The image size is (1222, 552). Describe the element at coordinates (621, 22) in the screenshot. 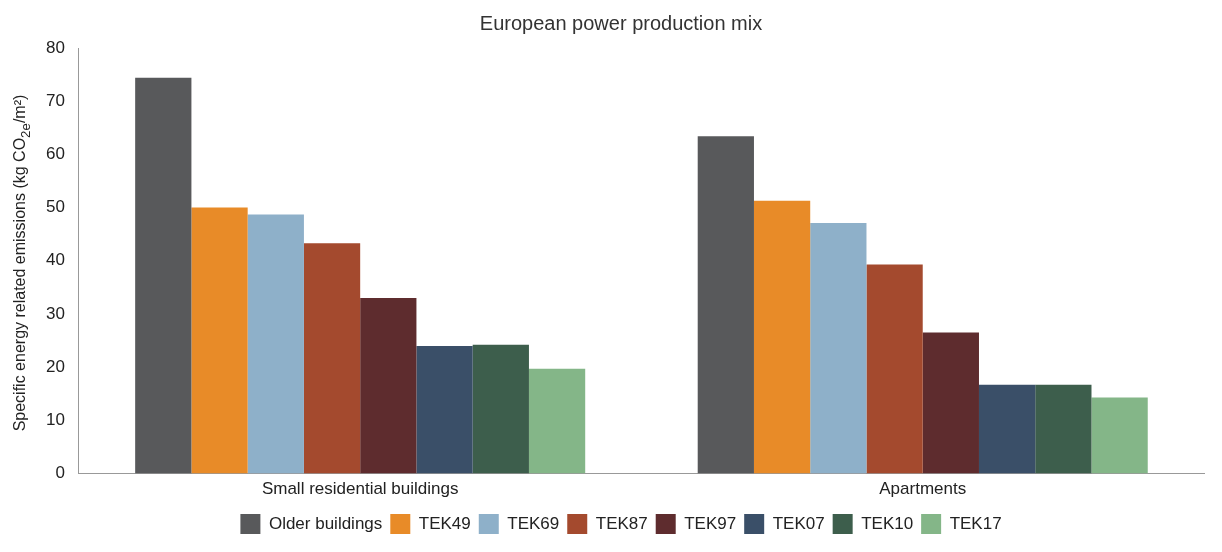

I see `chart-title: European power production mix` at that location.